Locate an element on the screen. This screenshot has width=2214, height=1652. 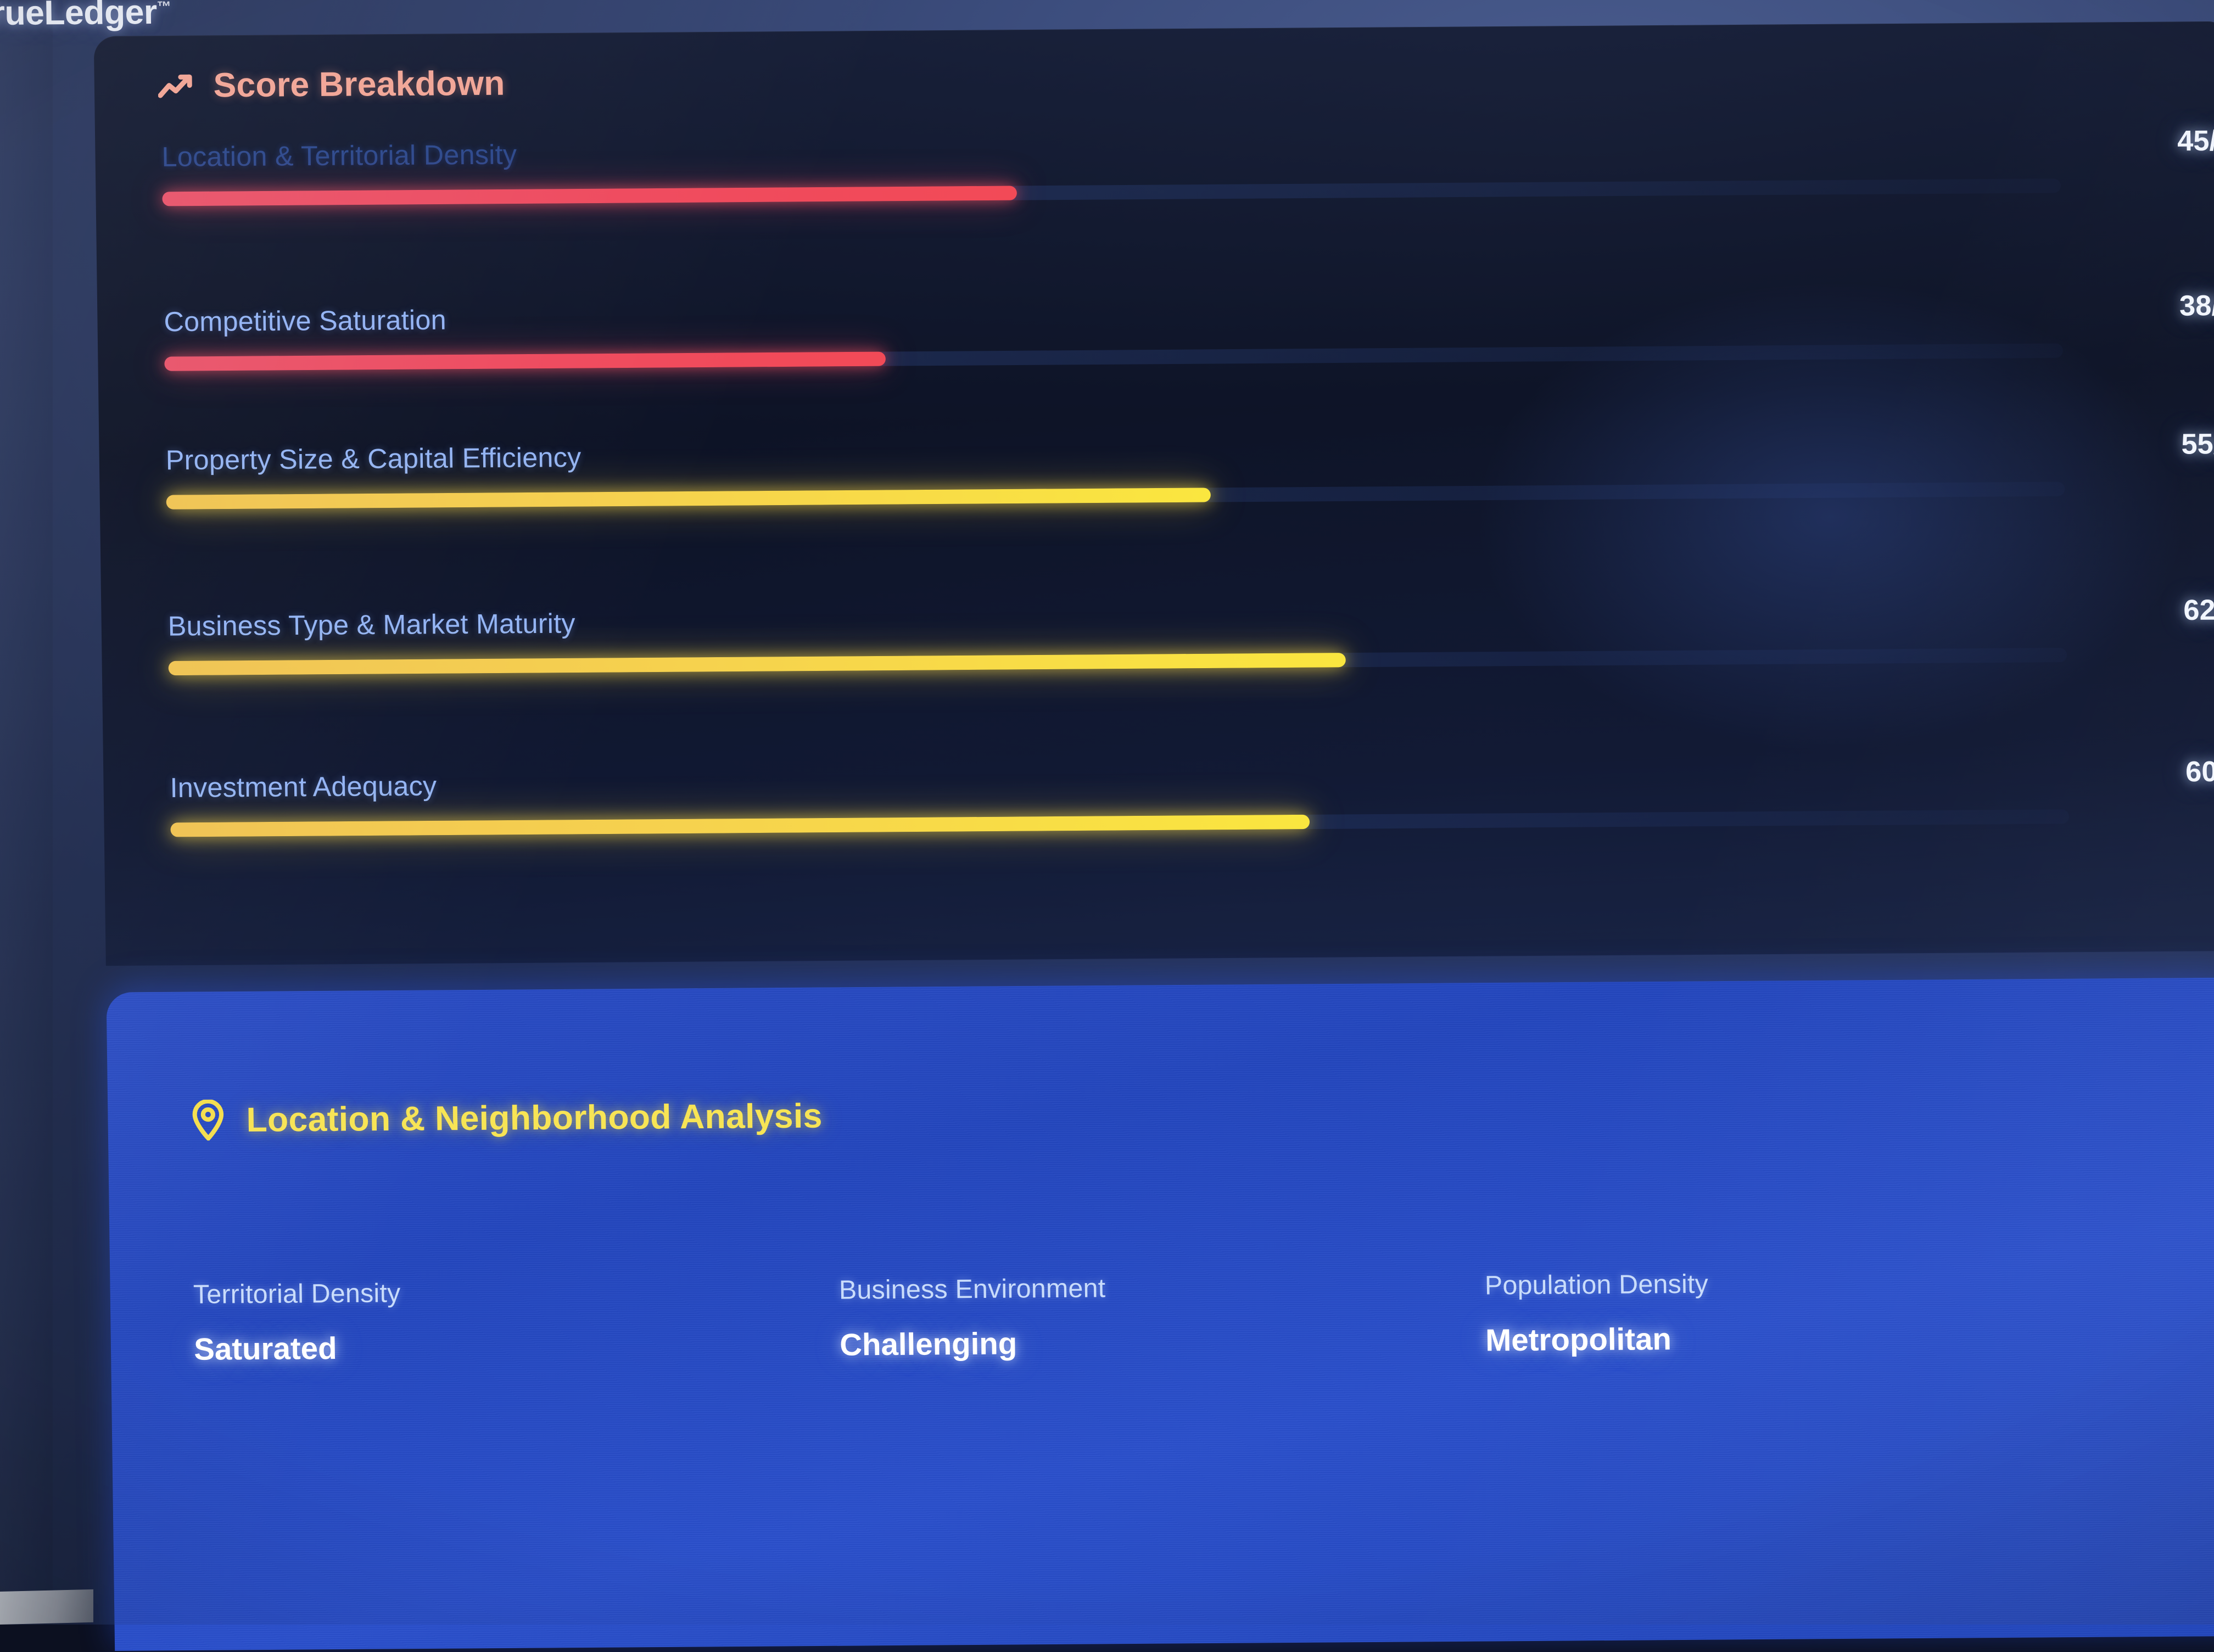
metric-label: Population Density is located at coordinates (1597, 1285).